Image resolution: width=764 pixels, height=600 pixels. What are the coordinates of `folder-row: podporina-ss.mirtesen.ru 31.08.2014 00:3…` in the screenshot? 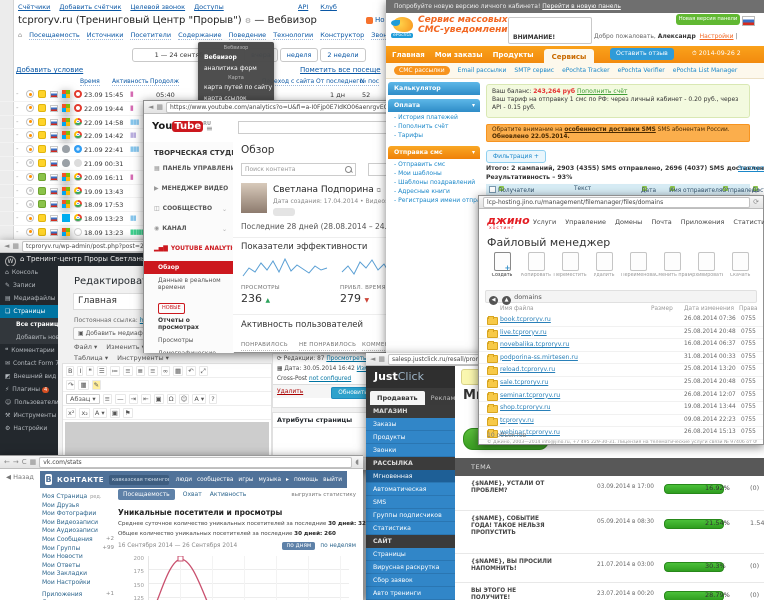 It's located at (621, 358).